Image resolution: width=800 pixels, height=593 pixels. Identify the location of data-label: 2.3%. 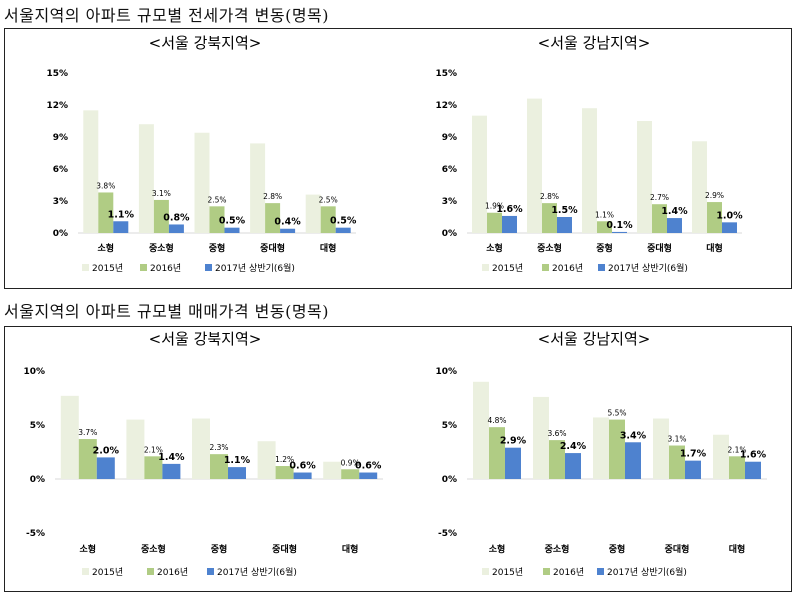
(218, 447).